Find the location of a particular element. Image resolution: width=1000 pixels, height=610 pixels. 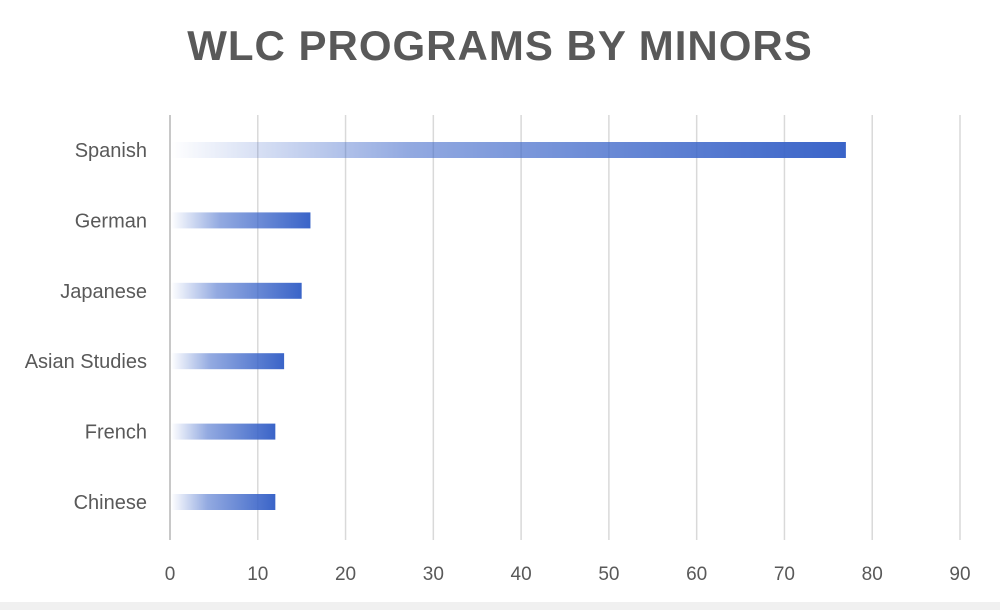

x-tick-label: 60 is located at coordinates (696, 574).